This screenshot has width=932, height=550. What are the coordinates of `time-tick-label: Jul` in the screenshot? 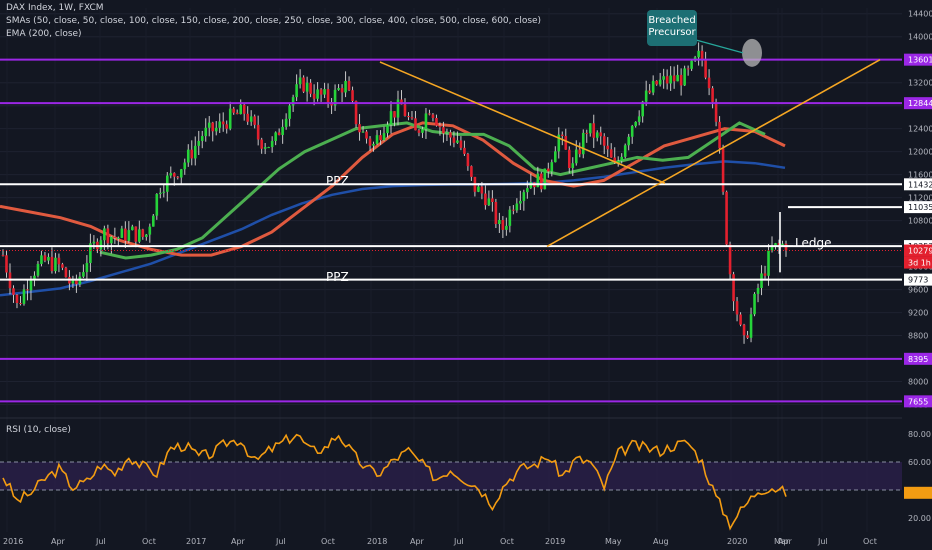 It's located at (100, 541).